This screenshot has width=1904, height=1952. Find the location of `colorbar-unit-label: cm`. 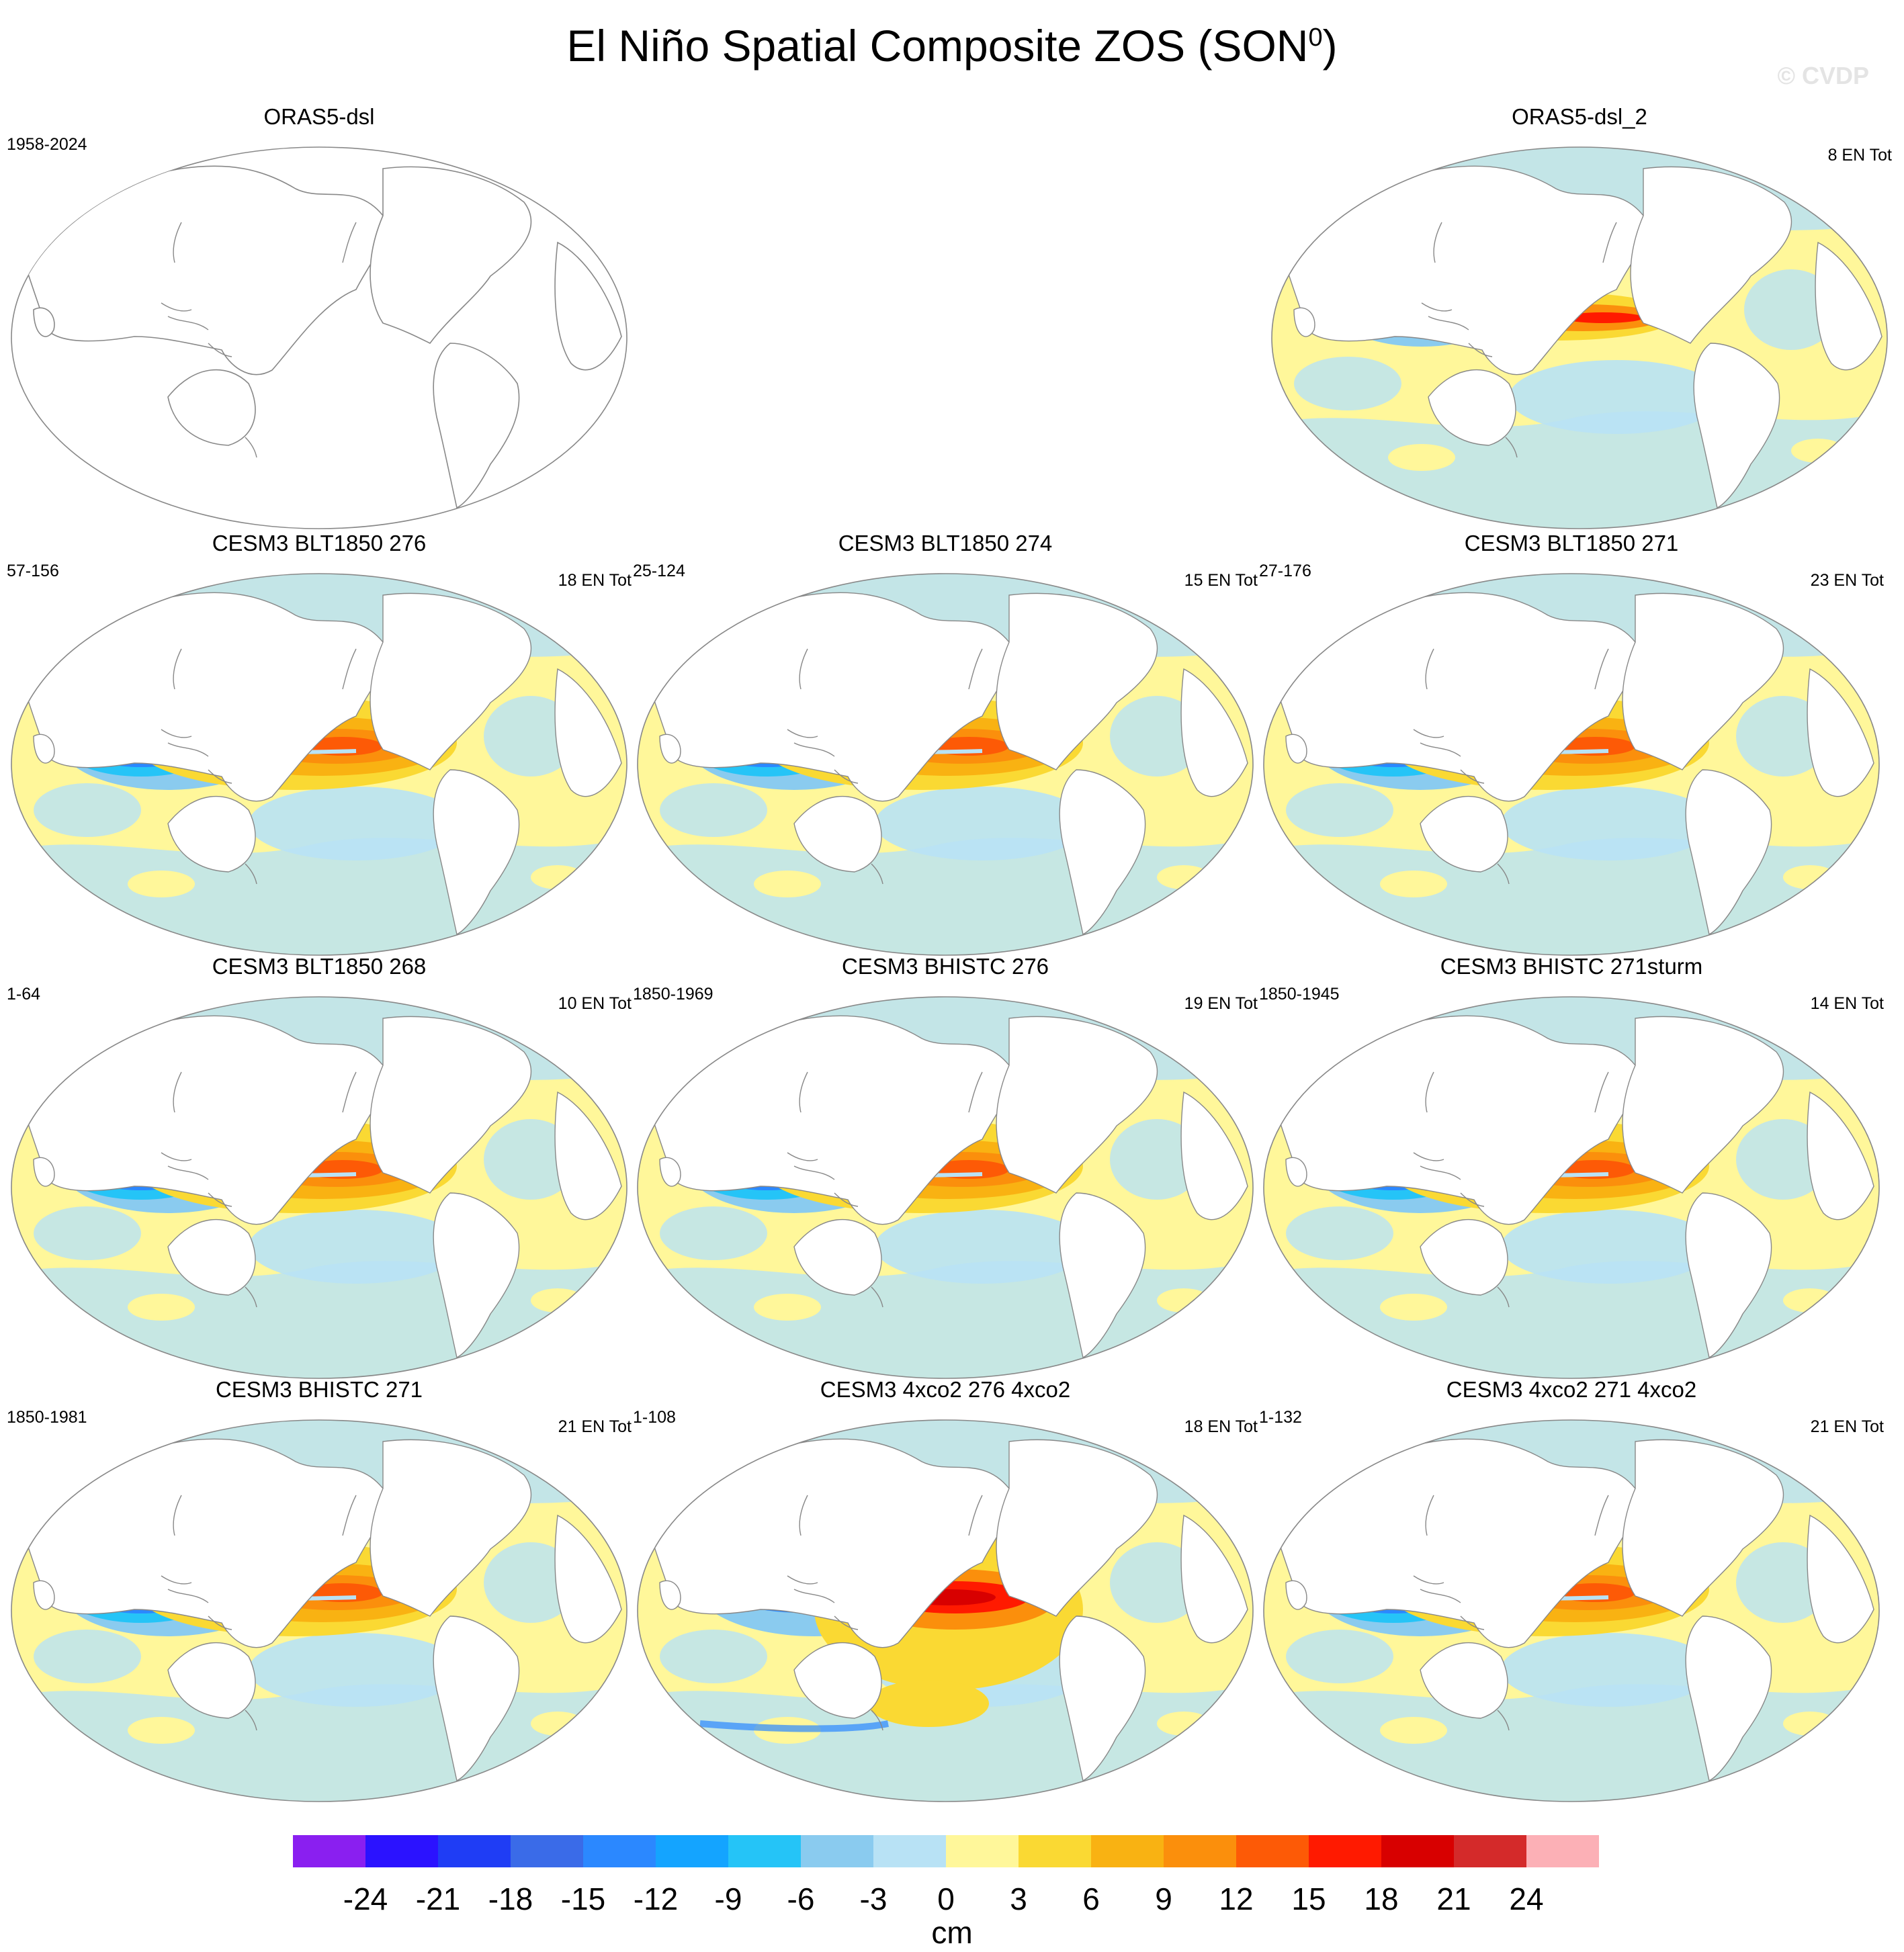

colorbar-unit-label: cm is located at coordinates (952, 1932).